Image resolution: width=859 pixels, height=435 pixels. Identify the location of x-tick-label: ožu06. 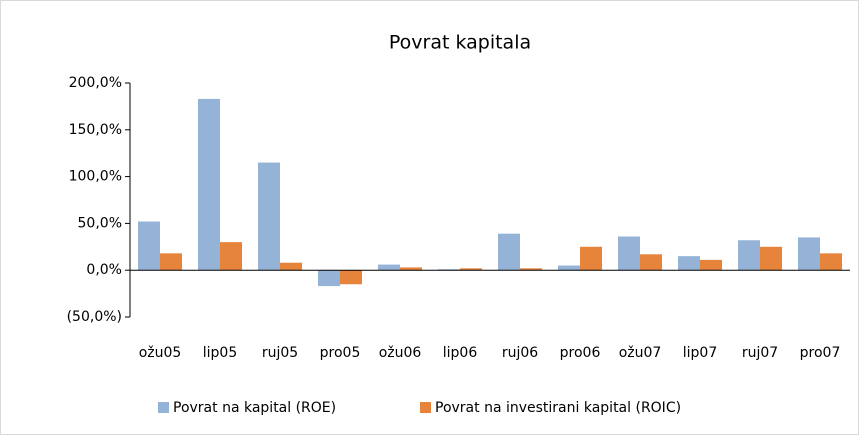
(400, 353).